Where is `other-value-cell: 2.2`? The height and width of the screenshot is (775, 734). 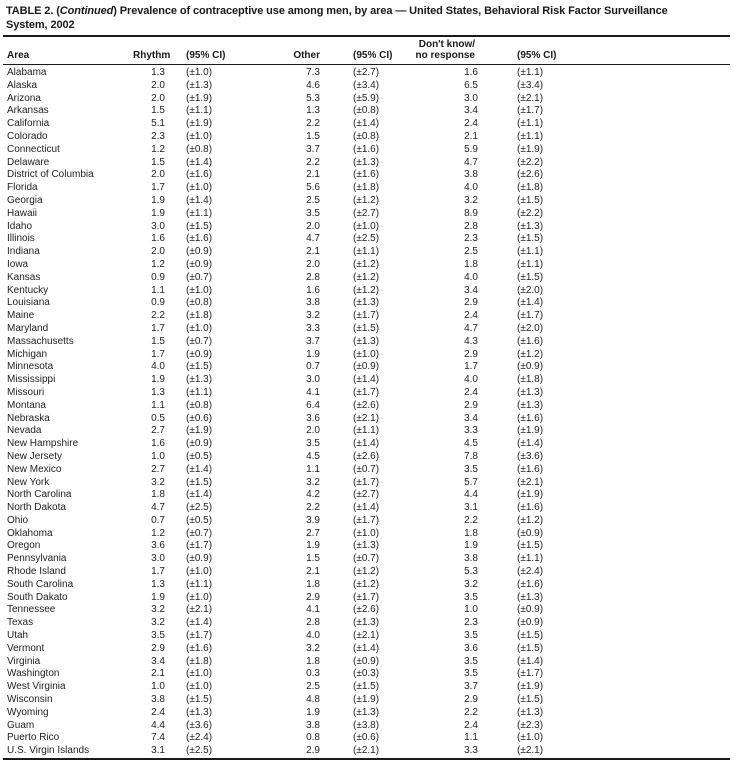
other-value-cell: 2.2 is located at coordinates (313, 162).